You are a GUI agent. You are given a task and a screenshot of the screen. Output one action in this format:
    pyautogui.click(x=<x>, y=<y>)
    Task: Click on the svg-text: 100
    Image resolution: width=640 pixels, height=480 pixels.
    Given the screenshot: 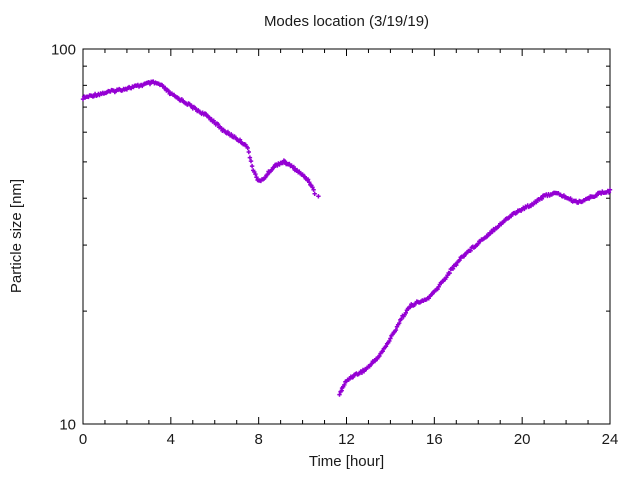 What is the action you would take?
    pyautogui.click(x=63, y=50)
    